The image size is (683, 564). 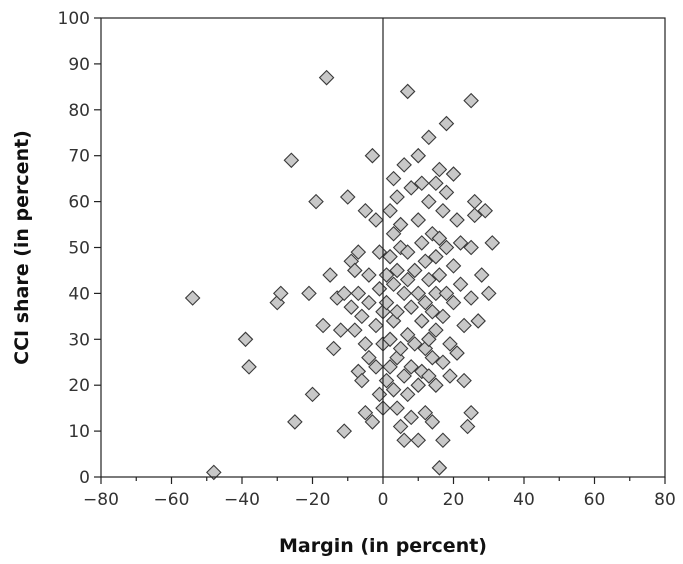 What do you see at coordinates (79, 157) in the screenshot?
I see `y-tick-label: 70` at bounding box center [79, 157].